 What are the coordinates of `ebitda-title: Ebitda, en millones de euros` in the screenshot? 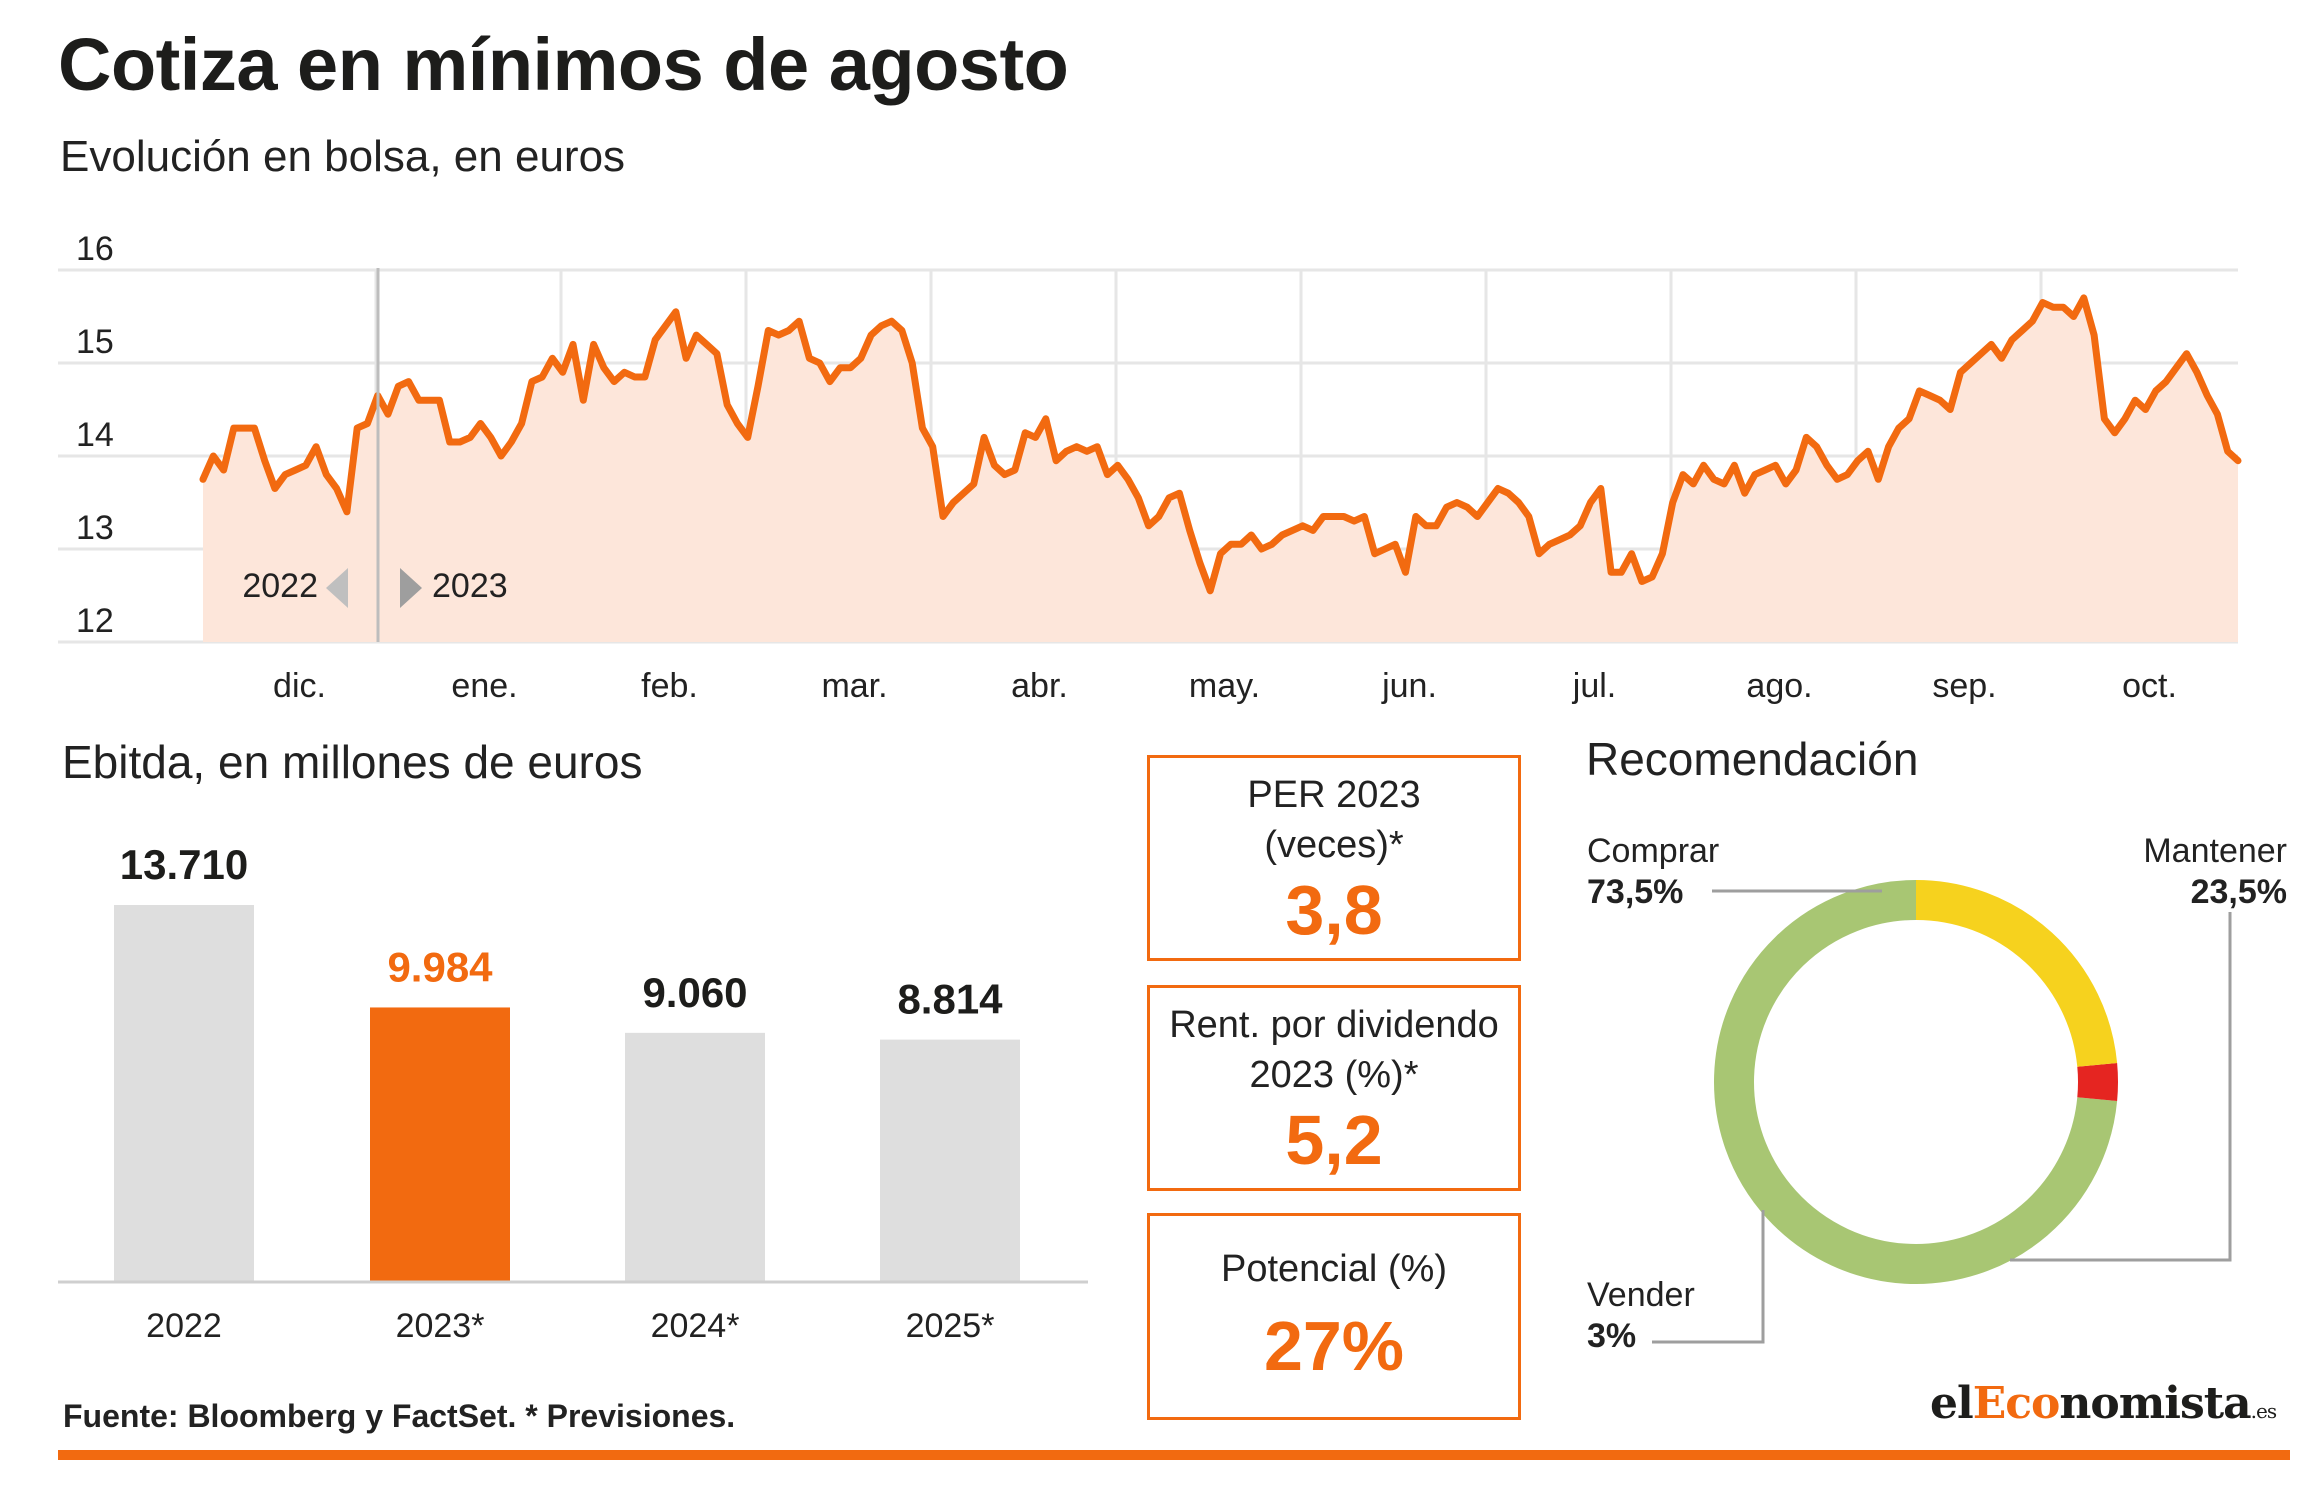 It's located at (352, 762).